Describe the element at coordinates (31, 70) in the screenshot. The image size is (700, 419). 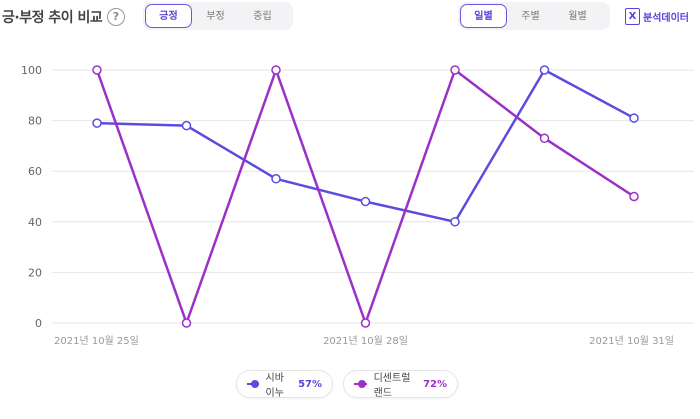
I see `y-tick-label: 100` at that location.